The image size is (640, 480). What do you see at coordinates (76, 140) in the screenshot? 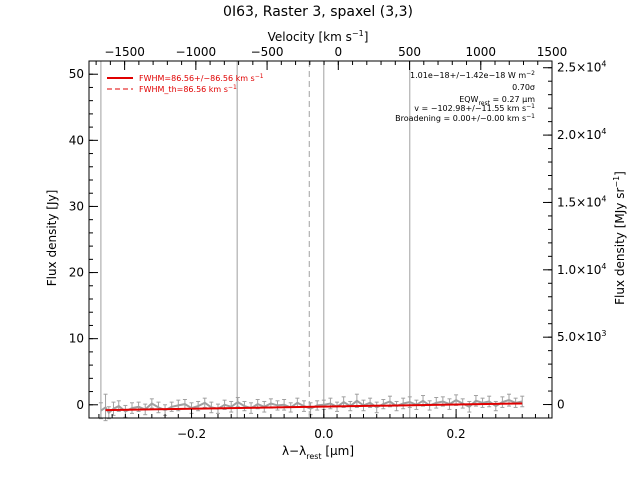
I see `y-tick-label: 40` at bounding box center [76, 140].